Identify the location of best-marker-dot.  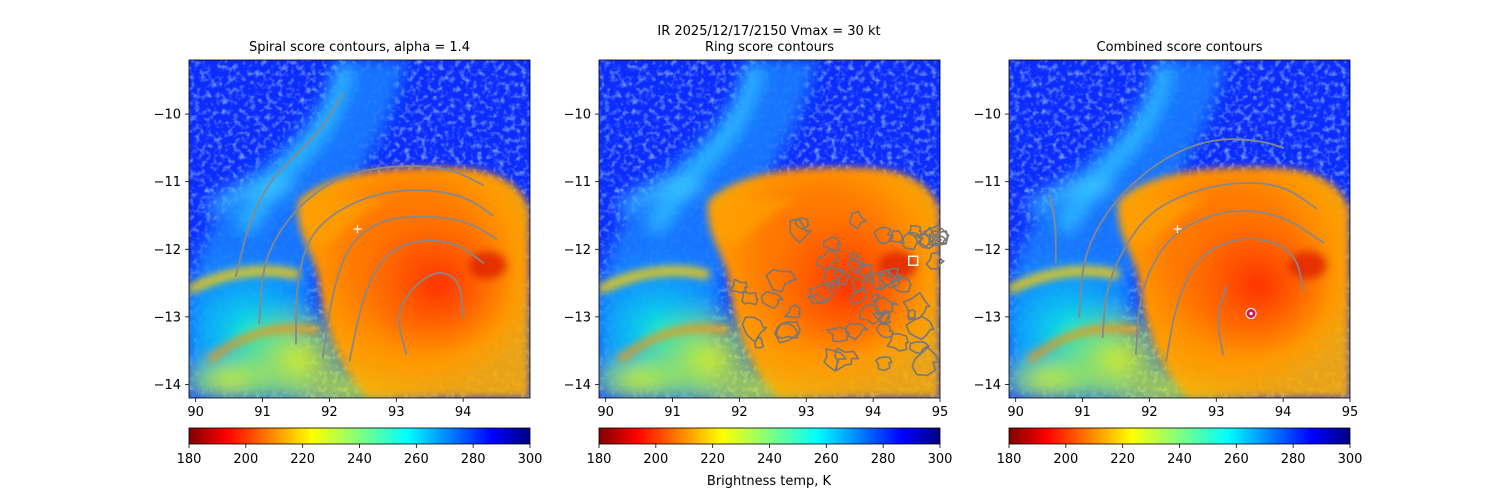
(1251, 313).